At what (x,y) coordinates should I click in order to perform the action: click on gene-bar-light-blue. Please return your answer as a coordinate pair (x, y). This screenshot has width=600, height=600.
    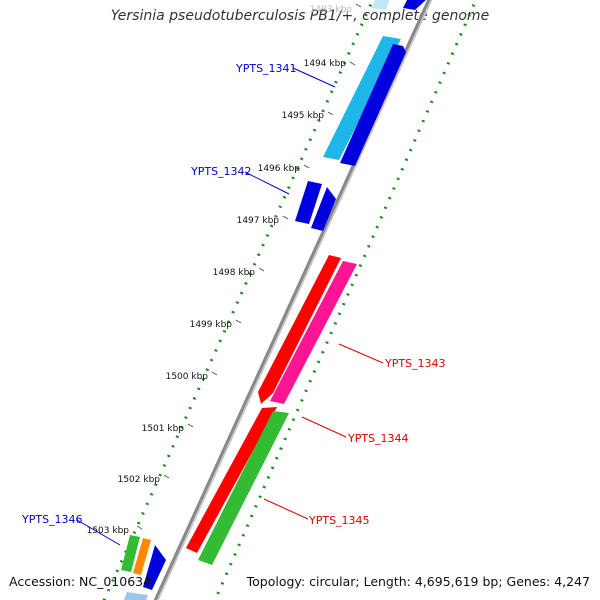
    Looking at the image, I should click on (136, 596).